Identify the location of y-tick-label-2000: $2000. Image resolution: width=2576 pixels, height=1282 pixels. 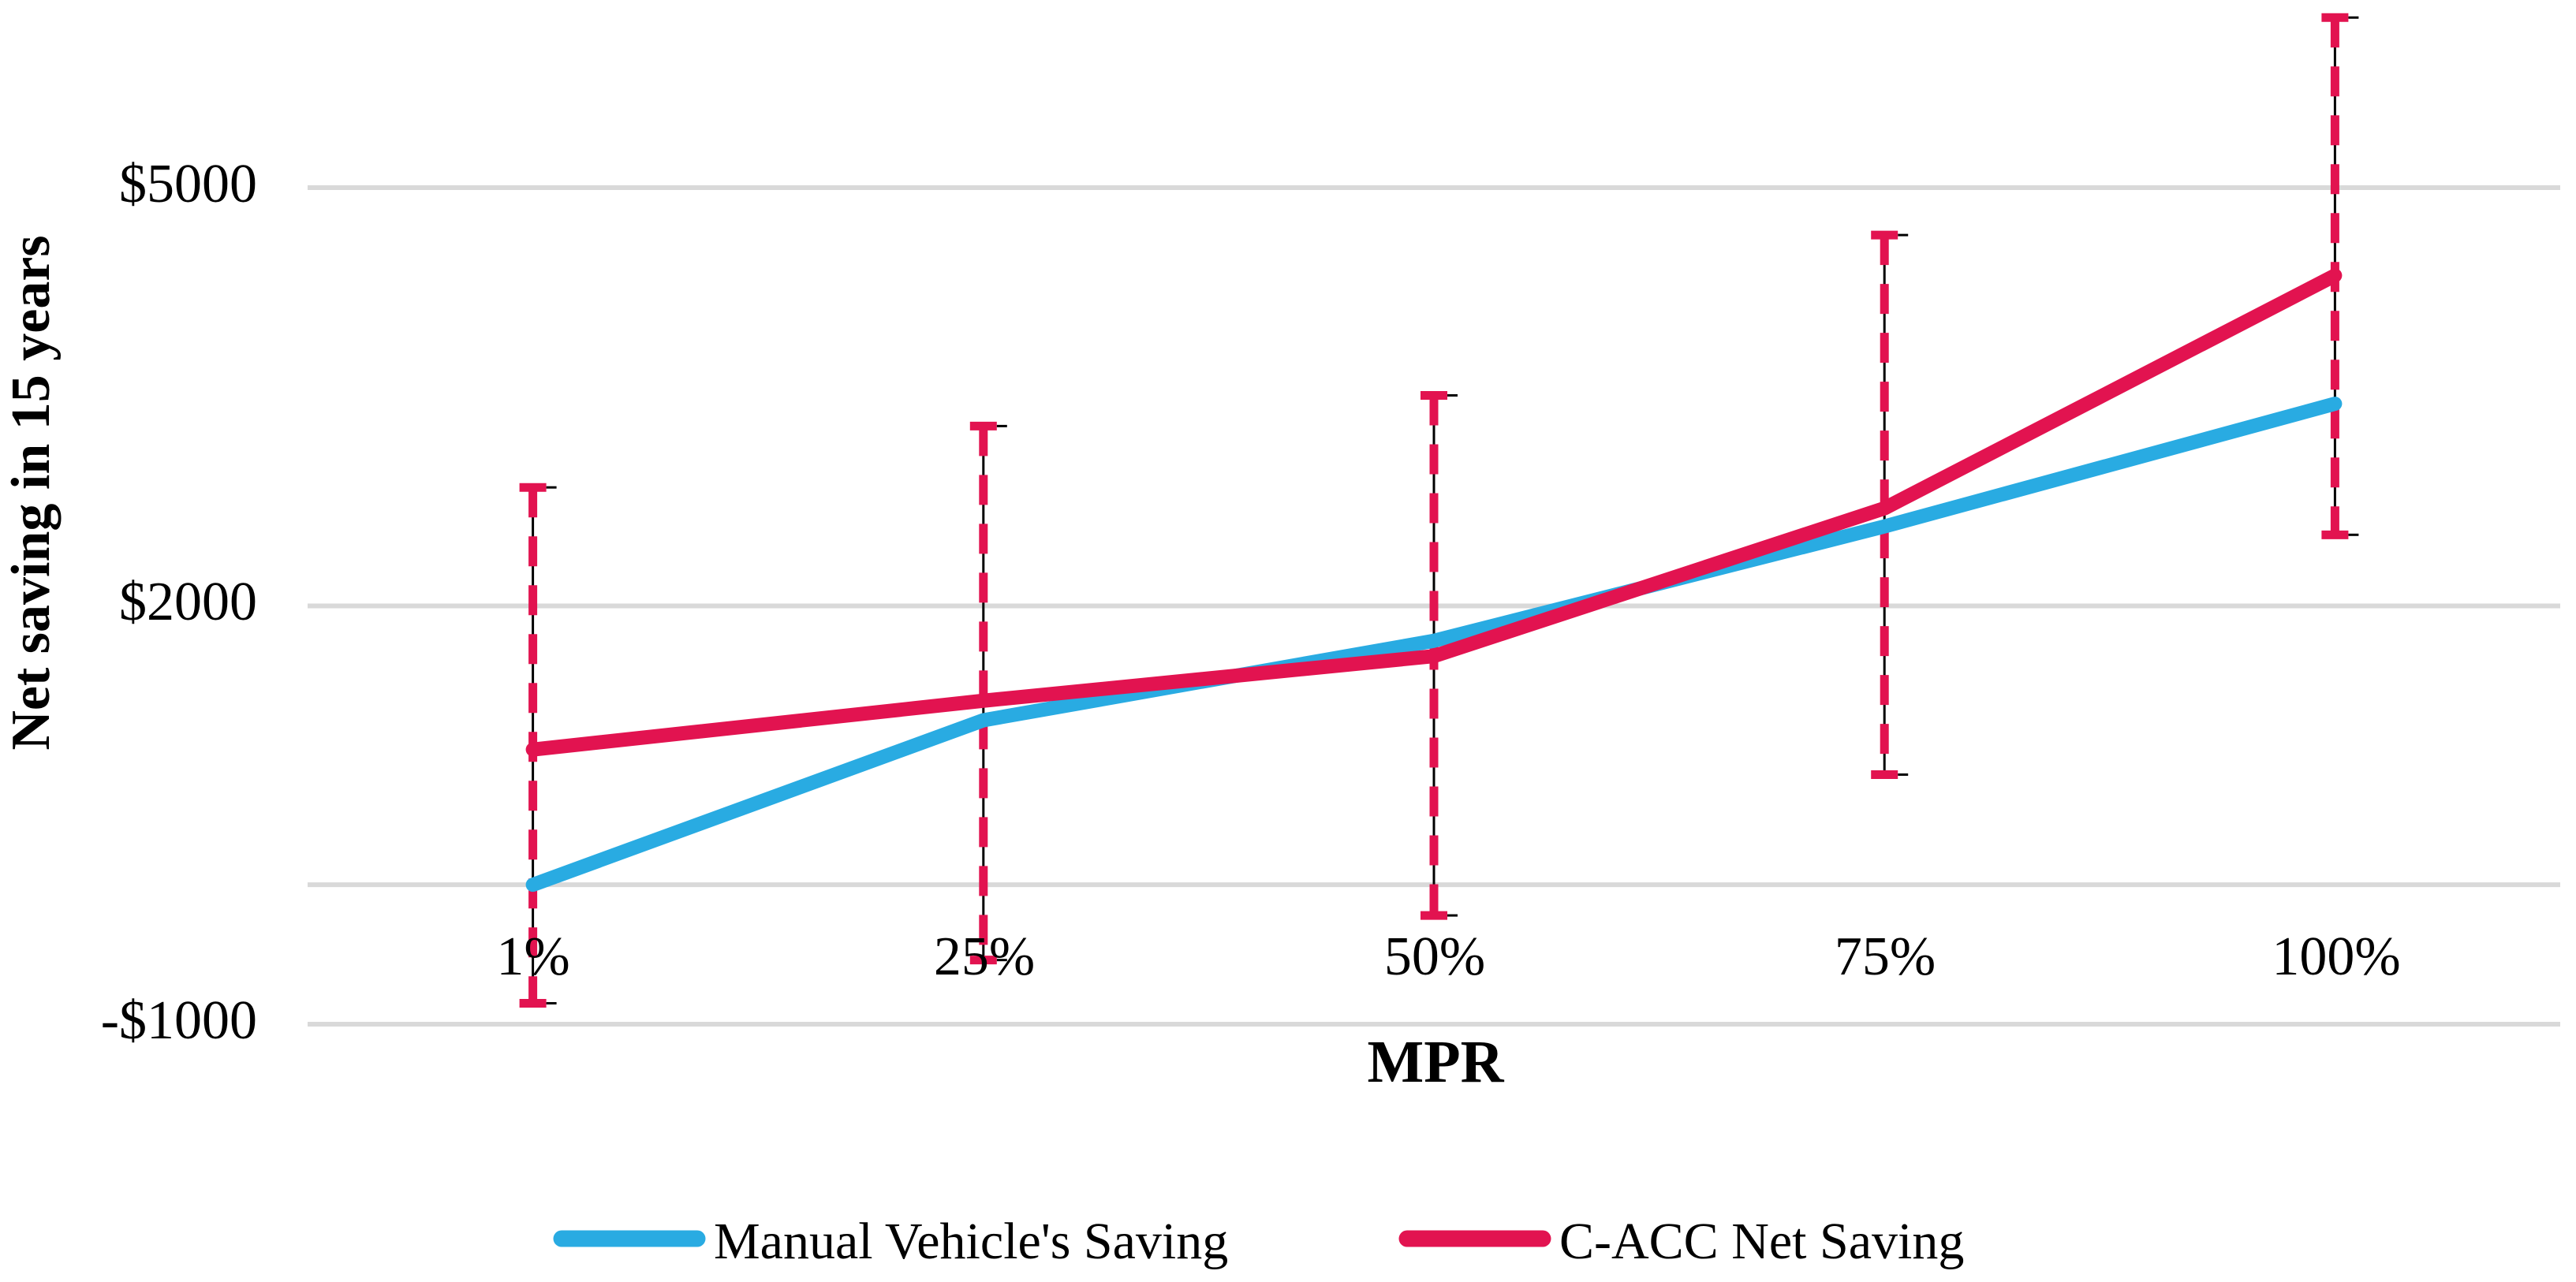
(188, 602).